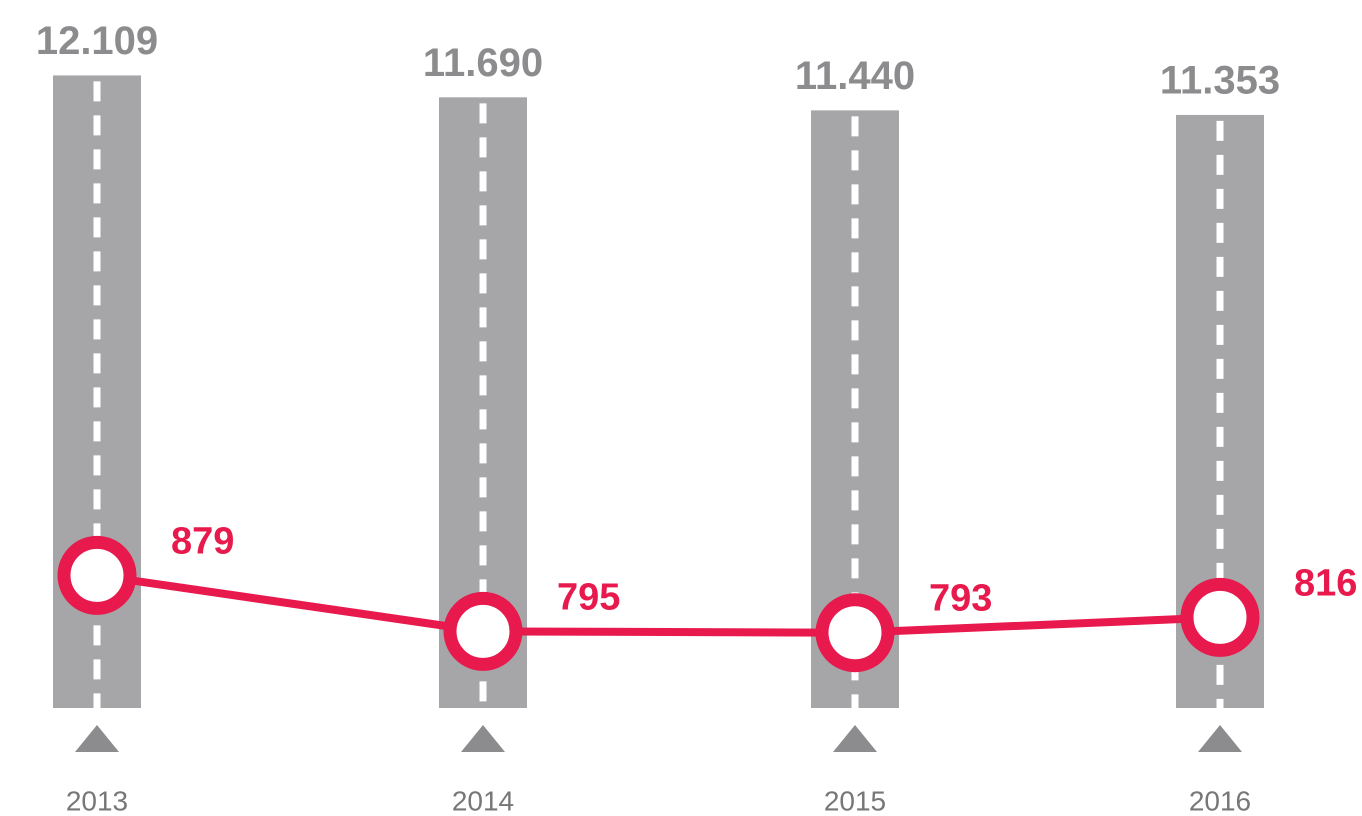 This screenshot has width=1362, height=816. Describe the element at coordinates (588, 597) in the screenshot. I see `line-value-label: 795` at that location.